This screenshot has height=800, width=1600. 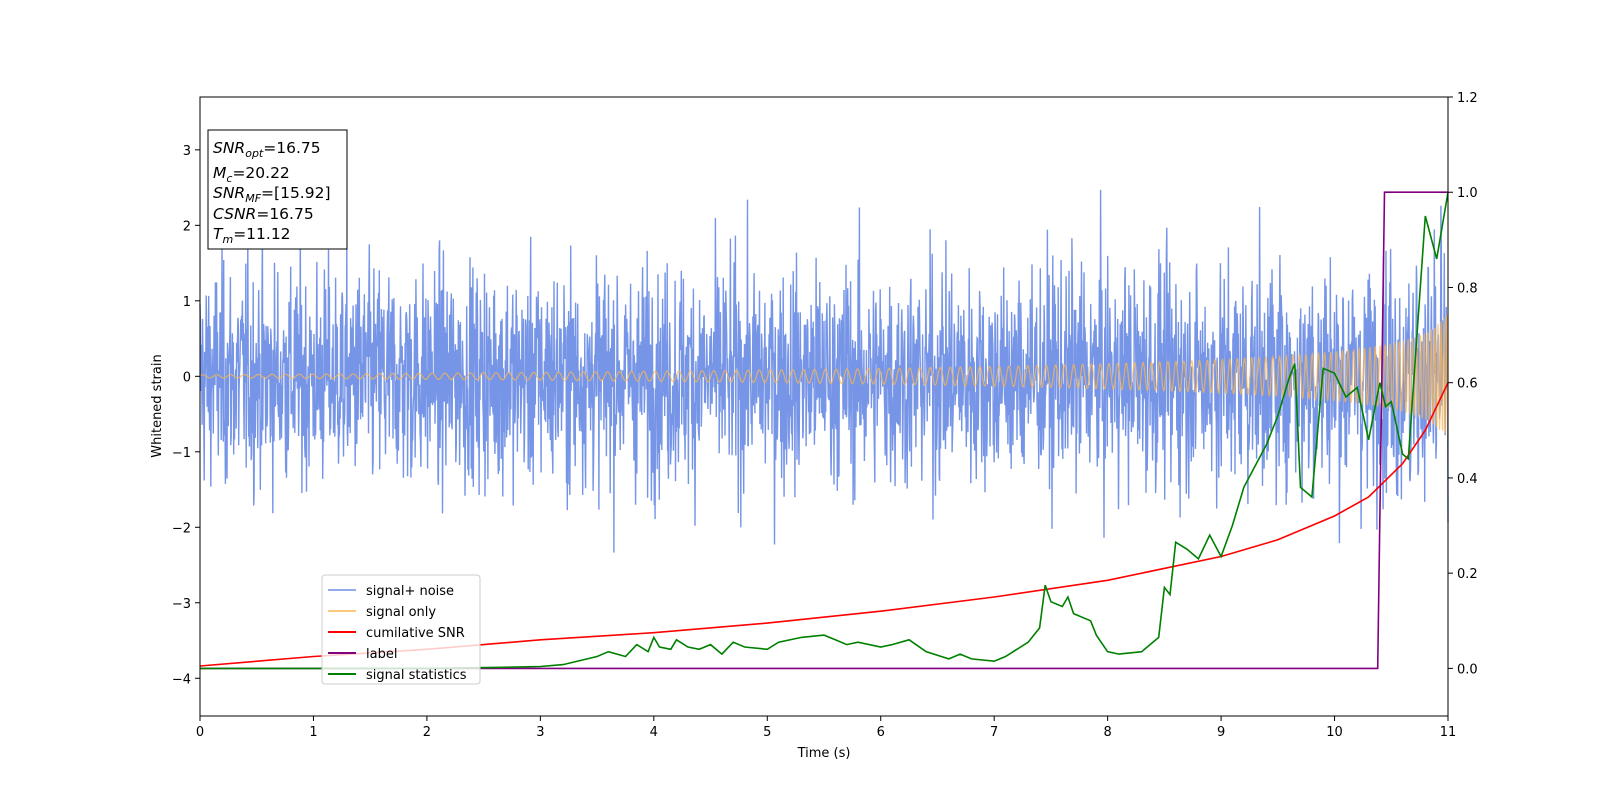 I want to click on legend-label: label, so click(x=381, y=654).